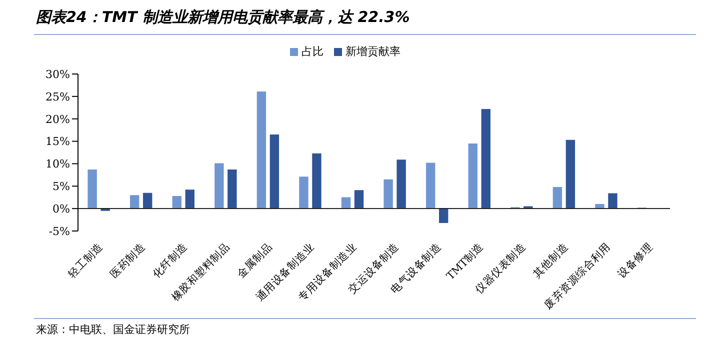 This screenshot has width=705, height=350. What do you see at coordinates (127, 260) in the screenshot?
I see `x-tick-label: 医药制造` at bounding box center [127, 260].